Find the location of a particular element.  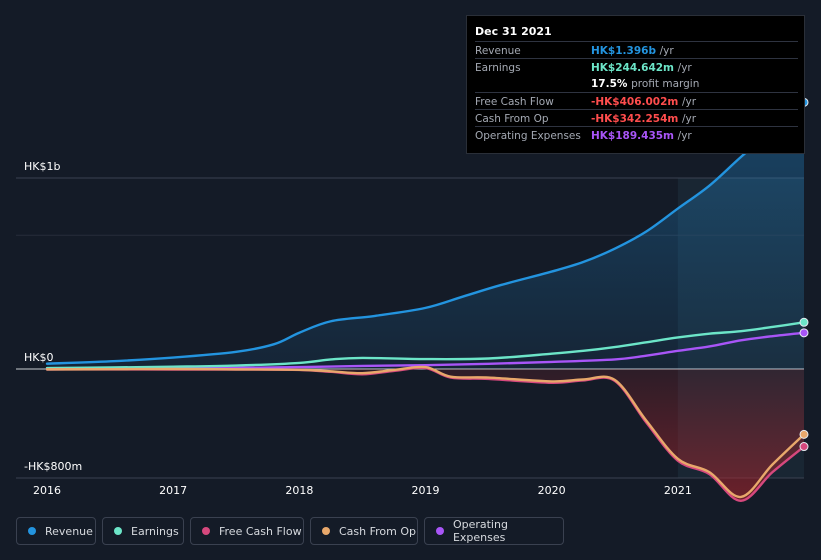

x-tick-label: 2021 is located at coordinates (677, 490).